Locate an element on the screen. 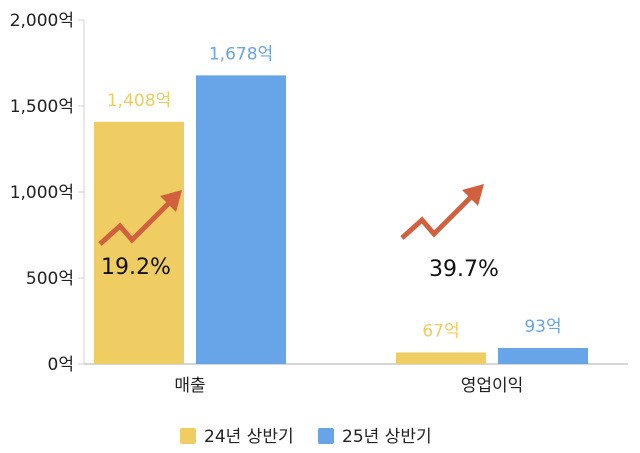 The height and width of the screenshot is (453, 640). x-tick-label: 매출 is located at coordinates (189, 386).